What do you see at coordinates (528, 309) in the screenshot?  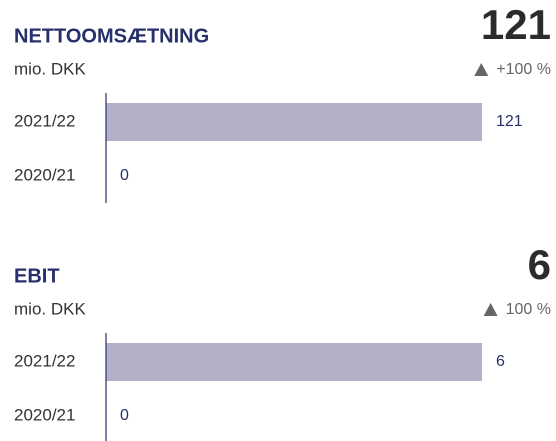 I see `change-label: 100 %` at bounding box center [528, 309].